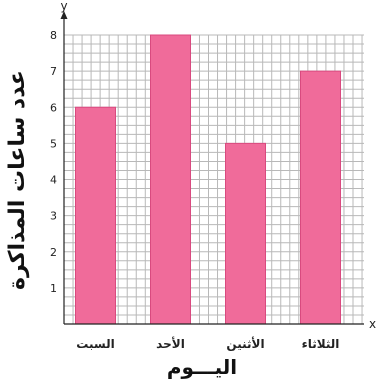 The width and height of the screenshot is (378, 386). Describe the element at coordinates (53, 252) in the screenshot. I see `y-tick-label-1: 2` at that location.